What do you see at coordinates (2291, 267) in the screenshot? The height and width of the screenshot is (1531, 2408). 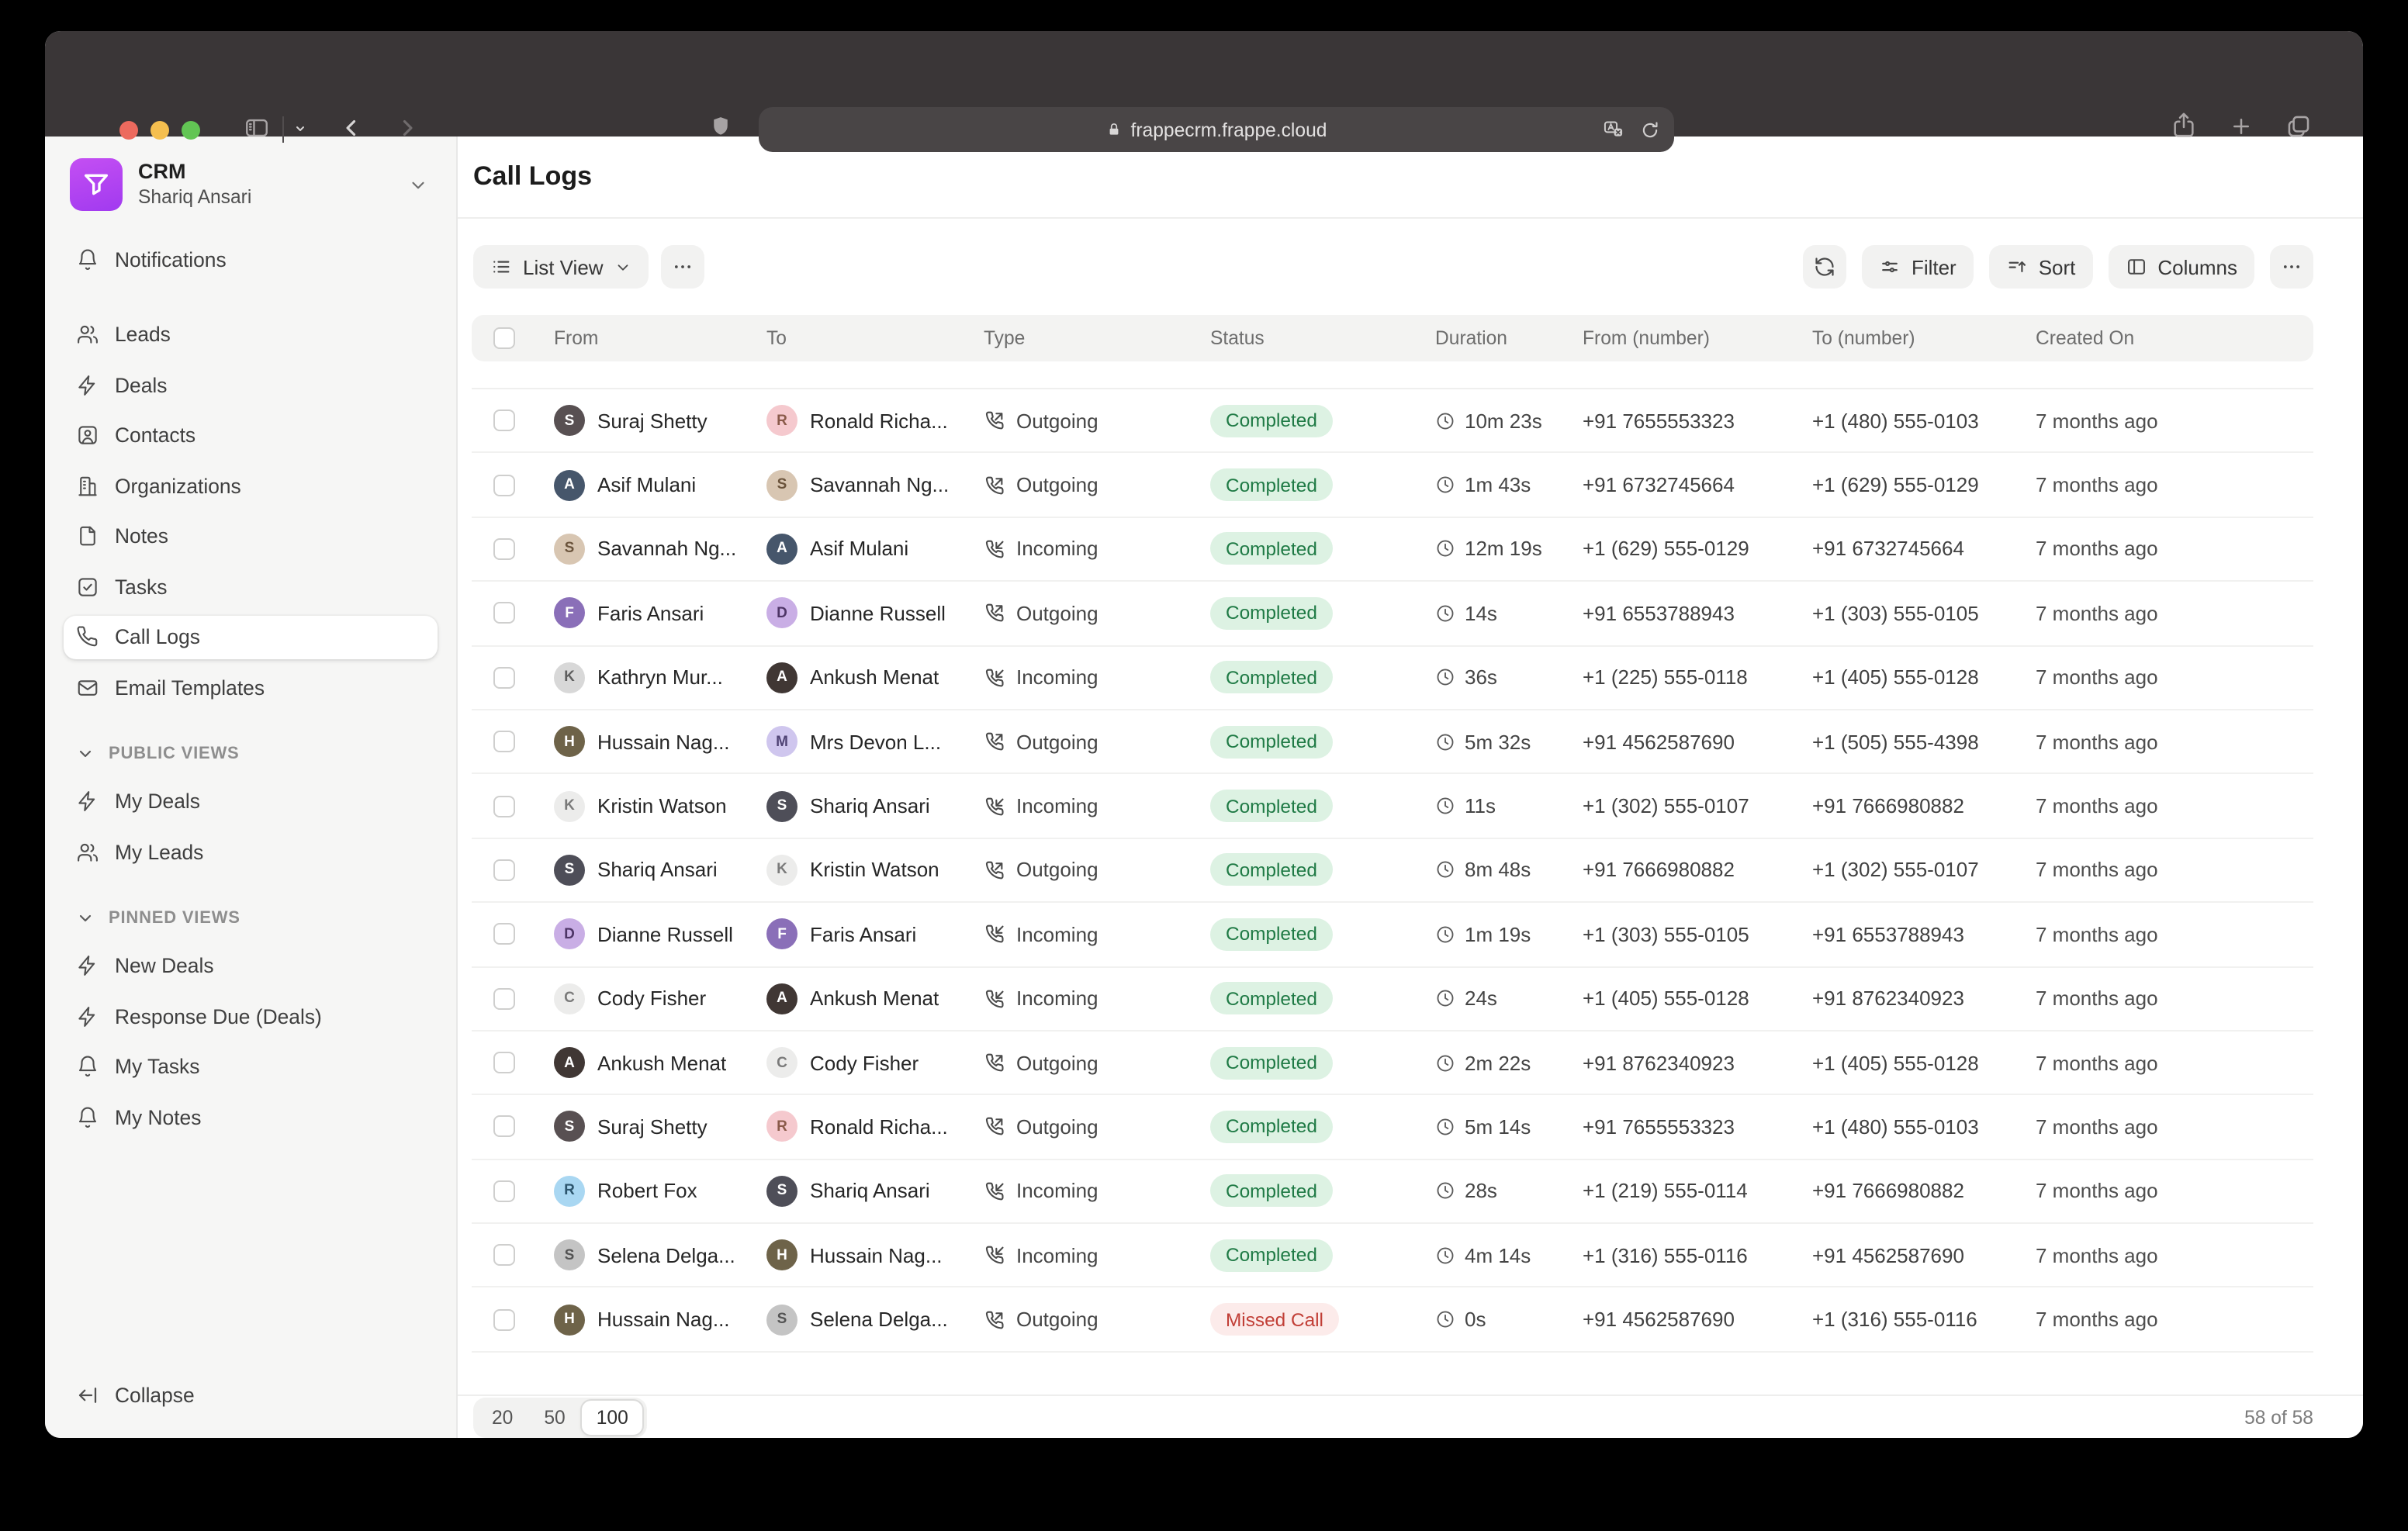 I see `toolbar-more-button` at bounding box center [2291, 267].